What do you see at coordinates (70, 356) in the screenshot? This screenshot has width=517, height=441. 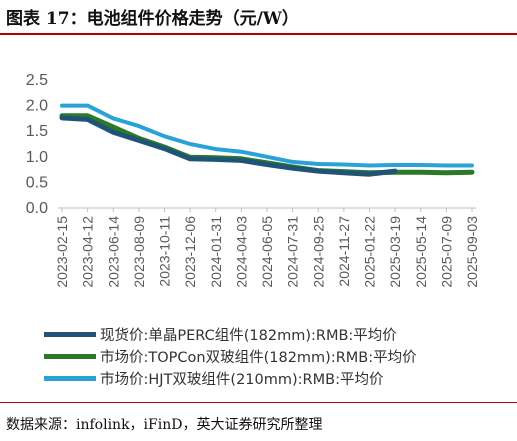 I see `legend-swatch-topcon` at bounding box center [70, 356].